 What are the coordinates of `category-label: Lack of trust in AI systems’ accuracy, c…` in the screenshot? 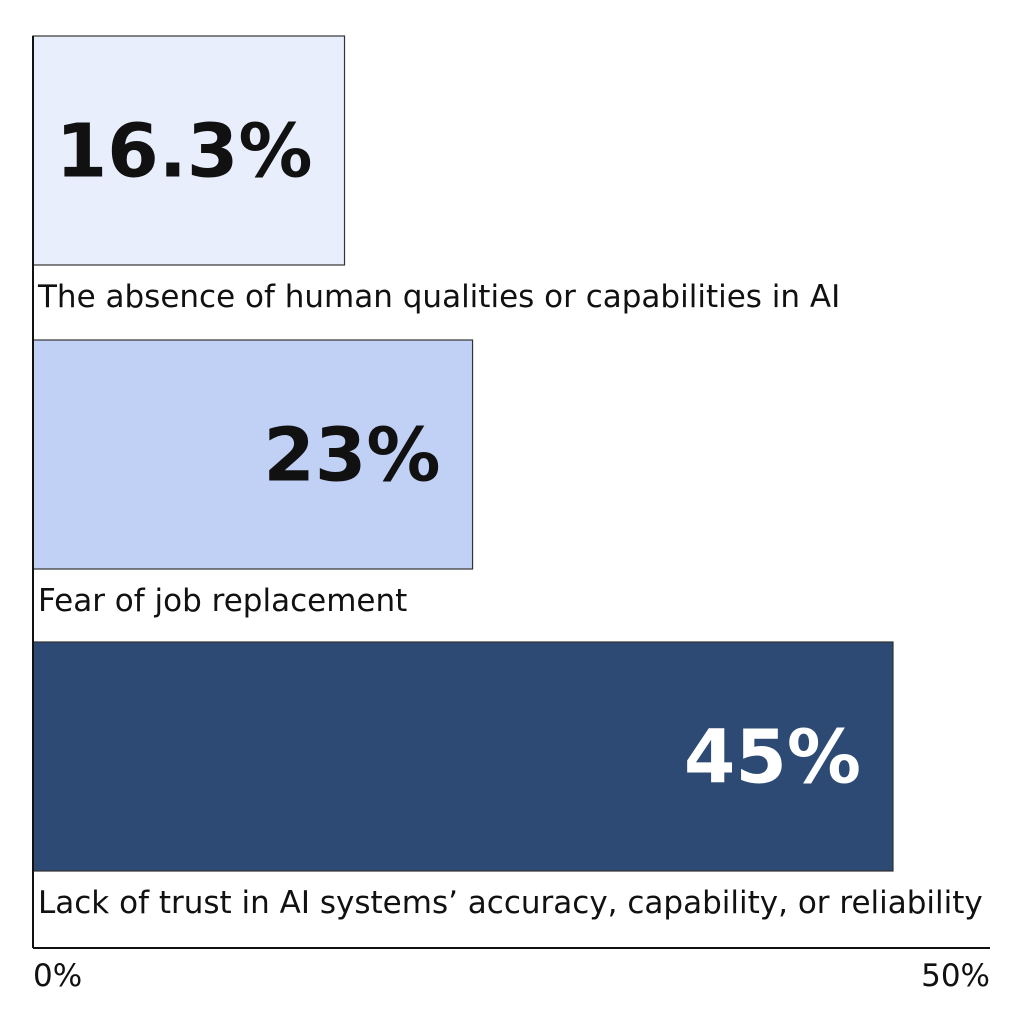 It's located at (510, 903).